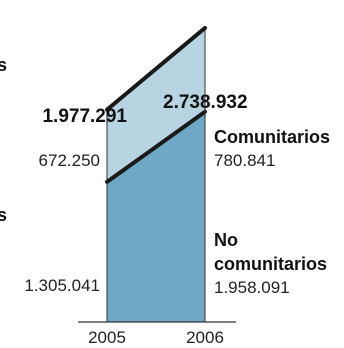 The width and height of the screenshot is (344, 348). I want to click on series-boundary-line, so click(156, 146).